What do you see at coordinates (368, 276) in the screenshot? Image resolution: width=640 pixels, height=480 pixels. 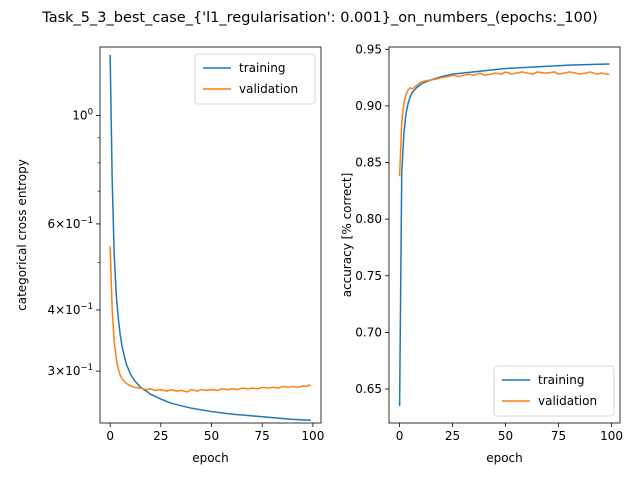 I see `y-tick-label: 0.75` at bounding box center [368, 276].